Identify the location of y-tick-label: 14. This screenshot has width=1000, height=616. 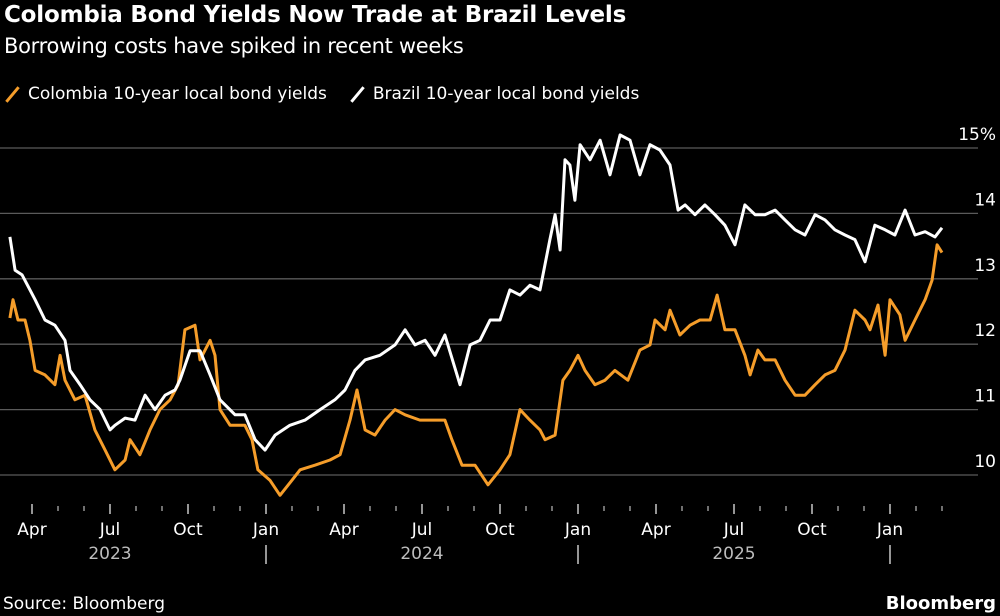
(985, 200).